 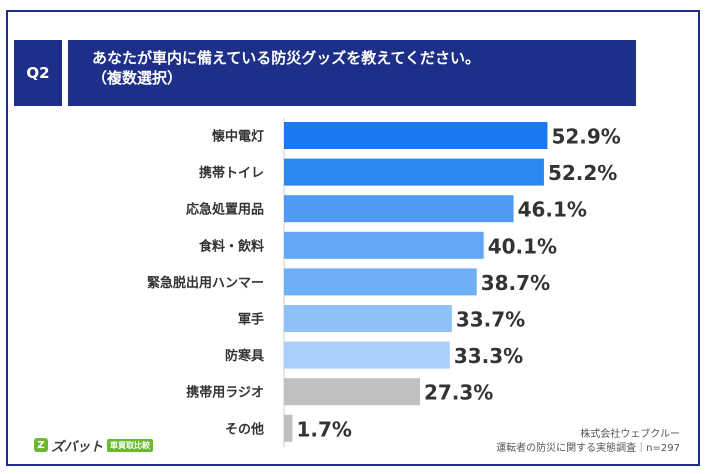 I want to click on question-number-badge: Q2, so click(x=38, y=73).